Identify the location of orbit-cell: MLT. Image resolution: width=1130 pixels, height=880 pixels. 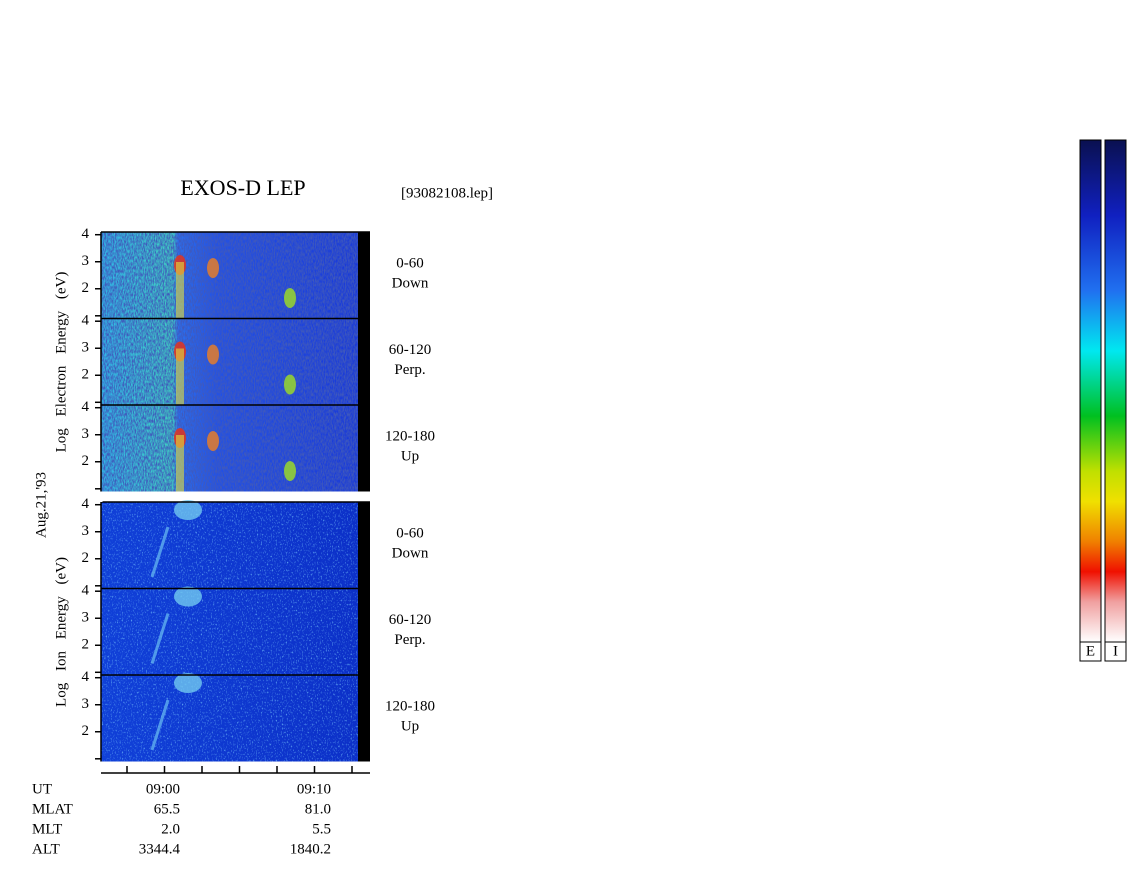
(47, 829).